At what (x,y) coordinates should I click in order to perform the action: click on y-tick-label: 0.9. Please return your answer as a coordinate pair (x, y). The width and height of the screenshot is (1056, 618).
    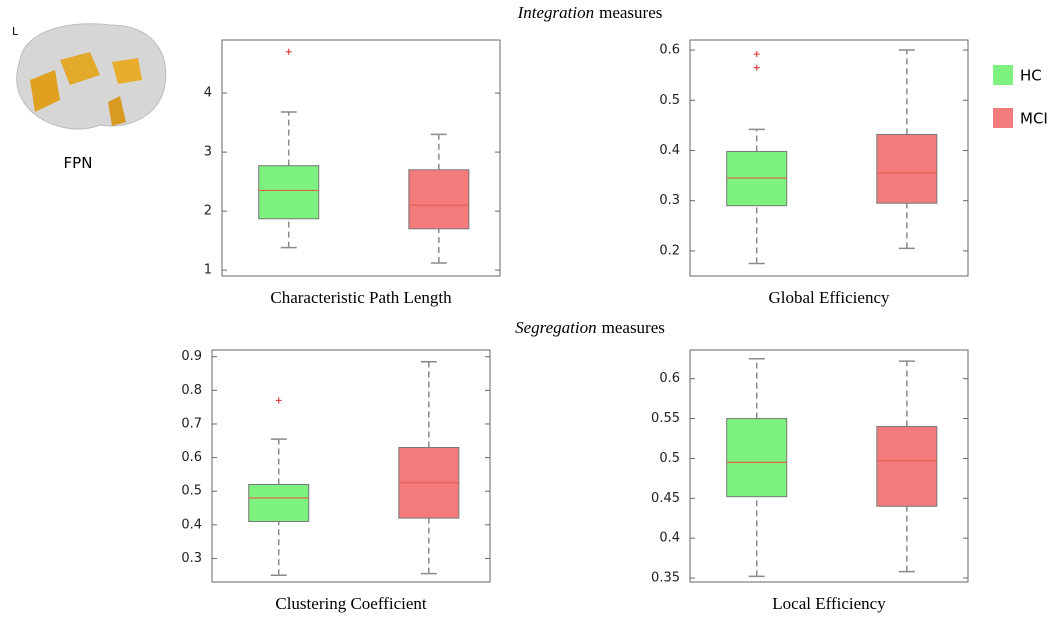
    Looking at the image, I should click on (191, 356).